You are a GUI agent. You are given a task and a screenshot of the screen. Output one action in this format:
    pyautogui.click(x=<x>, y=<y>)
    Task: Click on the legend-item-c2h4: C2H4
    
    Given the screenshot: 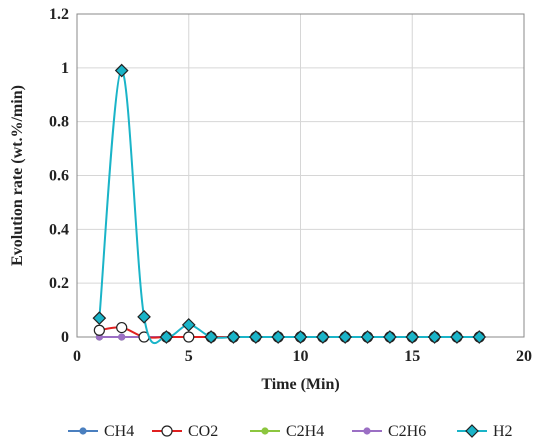 What is the action you would take?
    pyautogui.click(x=287, y=431)
    